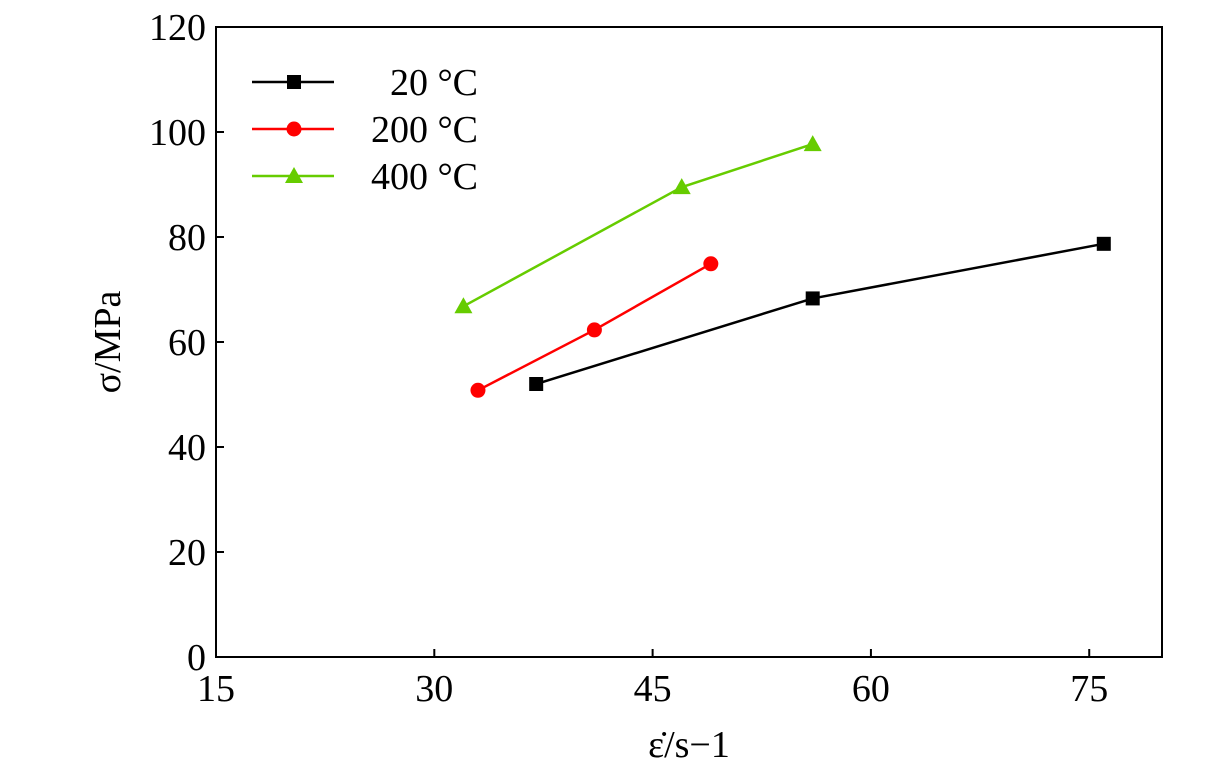 Image resolution: width=1228 pixels, height=777 pixels. Describe the element at coordinates (365, 83) in the screenshot. I see `legend-item: 20 °C` at that location.